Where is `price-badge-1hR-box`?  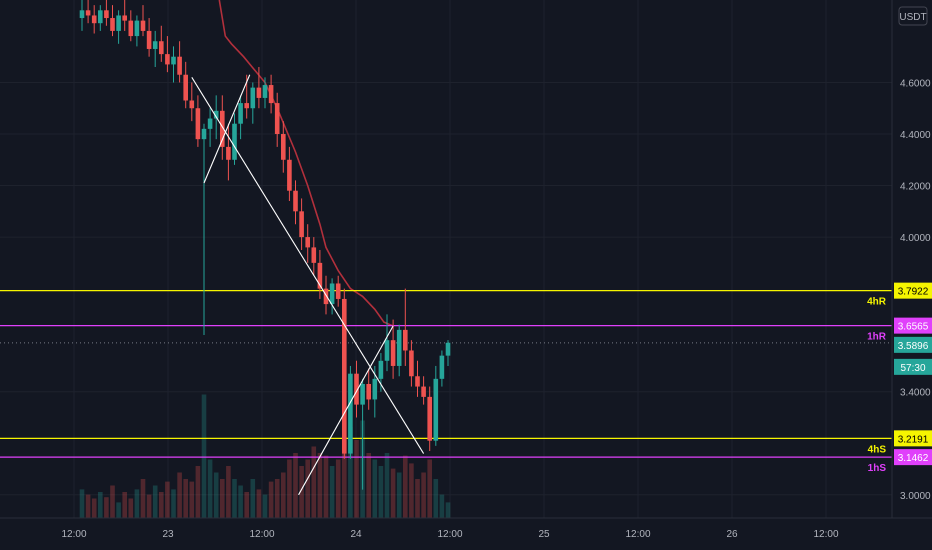 price-badge-1hR-box is located at coordinates (913, 325).